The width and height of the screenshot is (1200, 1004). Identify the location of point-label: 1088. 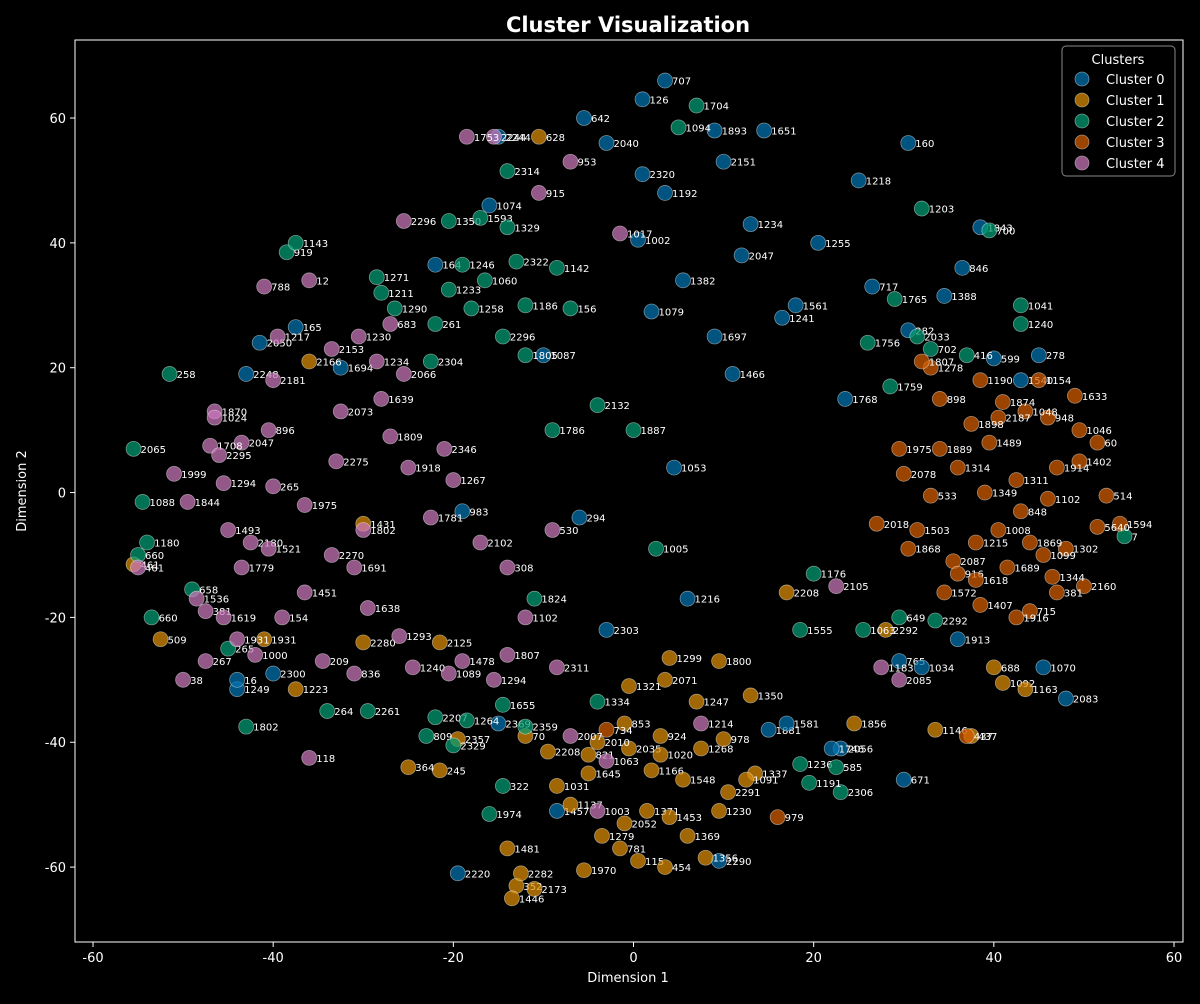
(162, 503).